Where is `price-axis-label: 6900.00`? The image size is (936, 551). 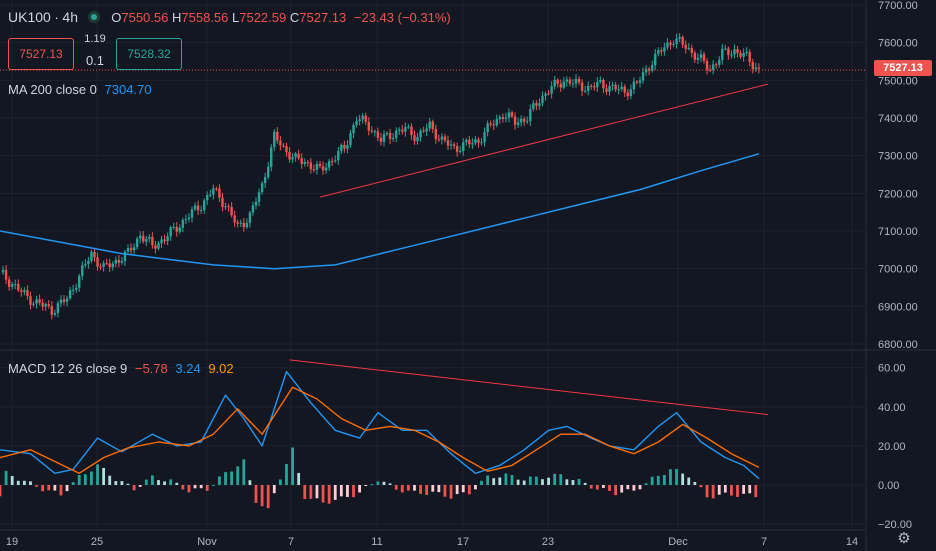 price-axis-label: 6900.00 is located at coordinates (898, 307).